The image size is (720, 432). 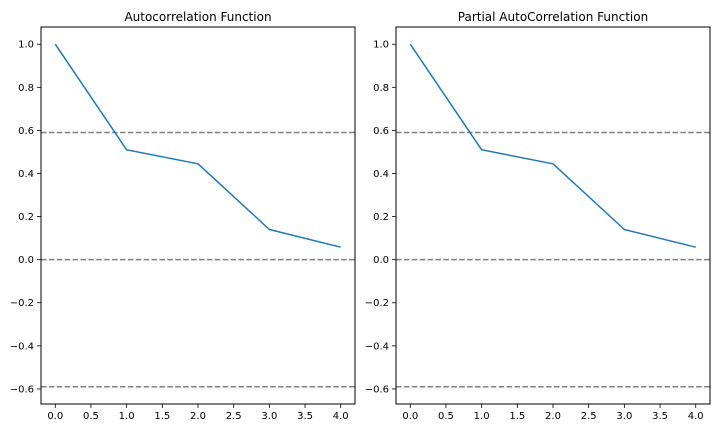 I want to click on pacf-y-tick-label: −0.2, so click(x=377, y=303).